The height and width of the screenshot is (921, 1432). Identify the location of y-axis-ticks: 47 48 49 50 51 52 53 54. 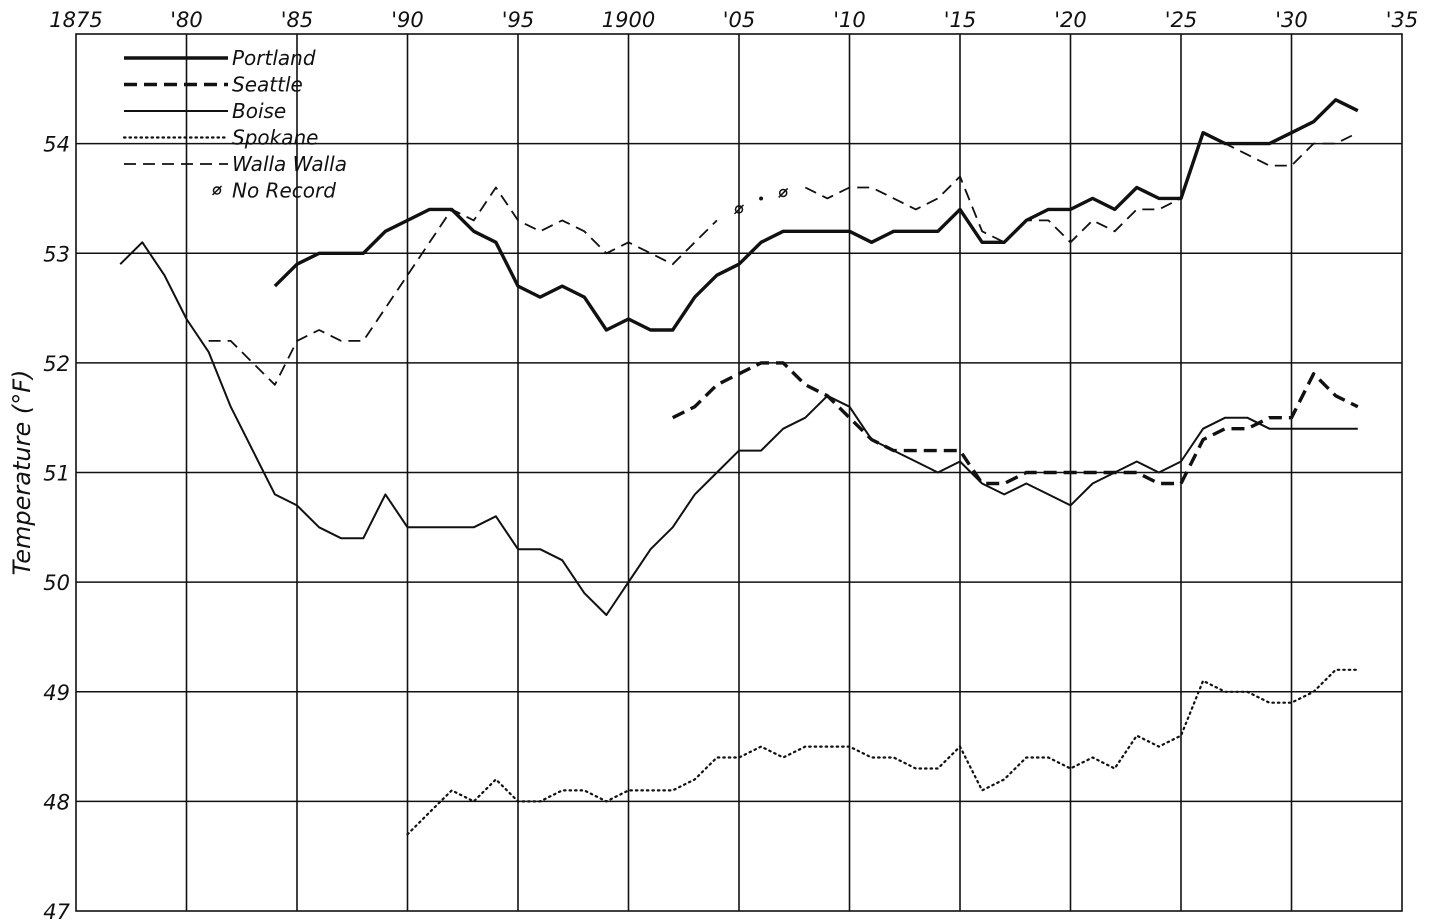
(56, 527).